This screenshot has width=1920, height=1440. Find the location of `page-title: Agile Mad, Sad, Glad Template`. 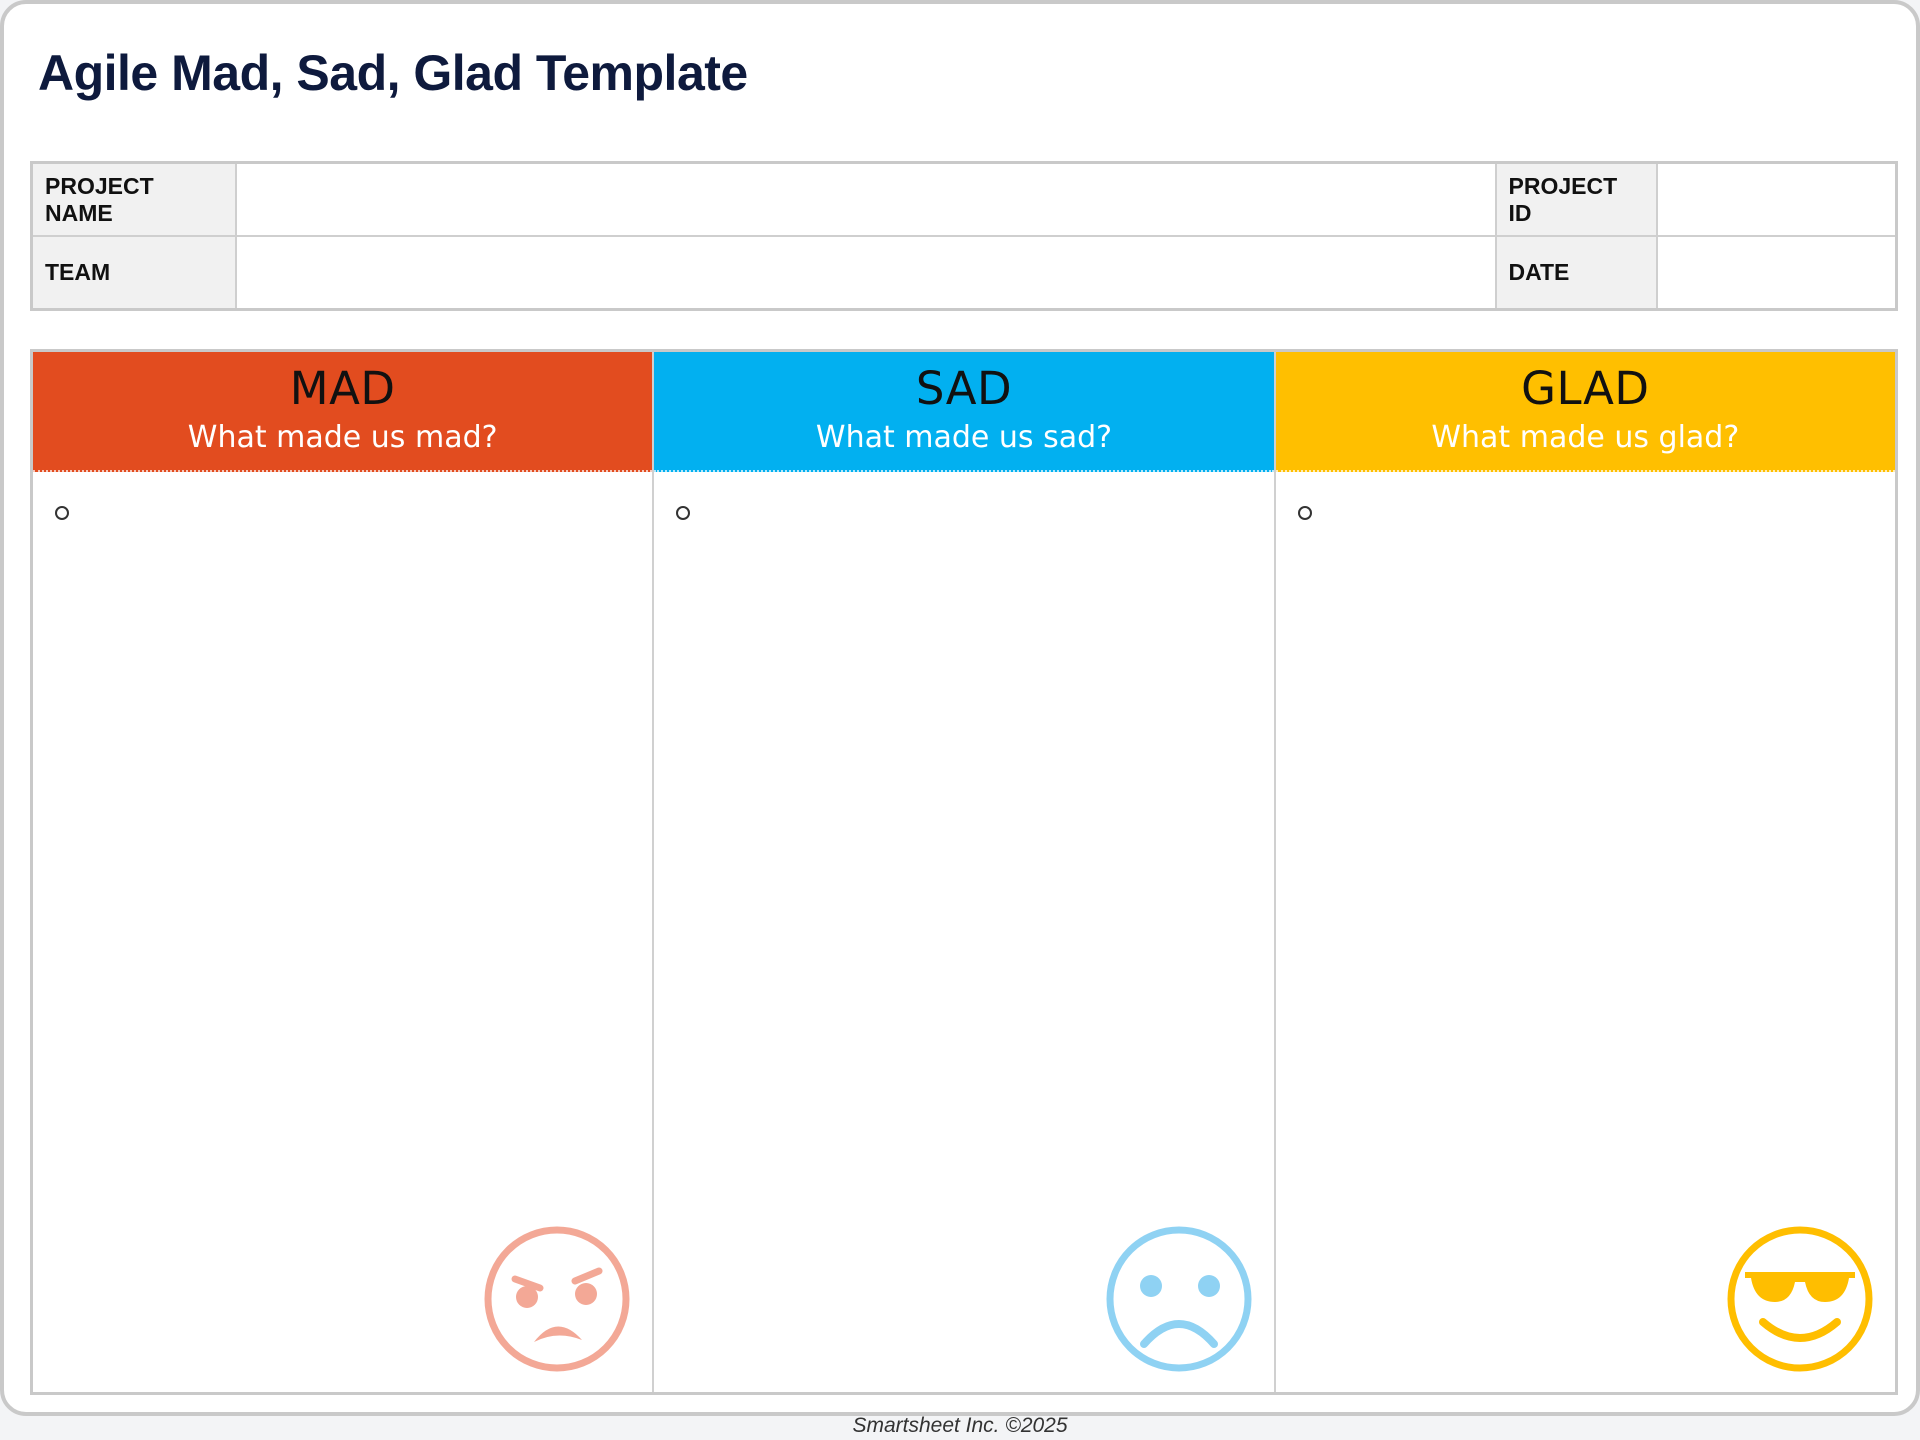

page-title: Agile Mad, Sad, Glad Template is located at coordinates (393, 73).